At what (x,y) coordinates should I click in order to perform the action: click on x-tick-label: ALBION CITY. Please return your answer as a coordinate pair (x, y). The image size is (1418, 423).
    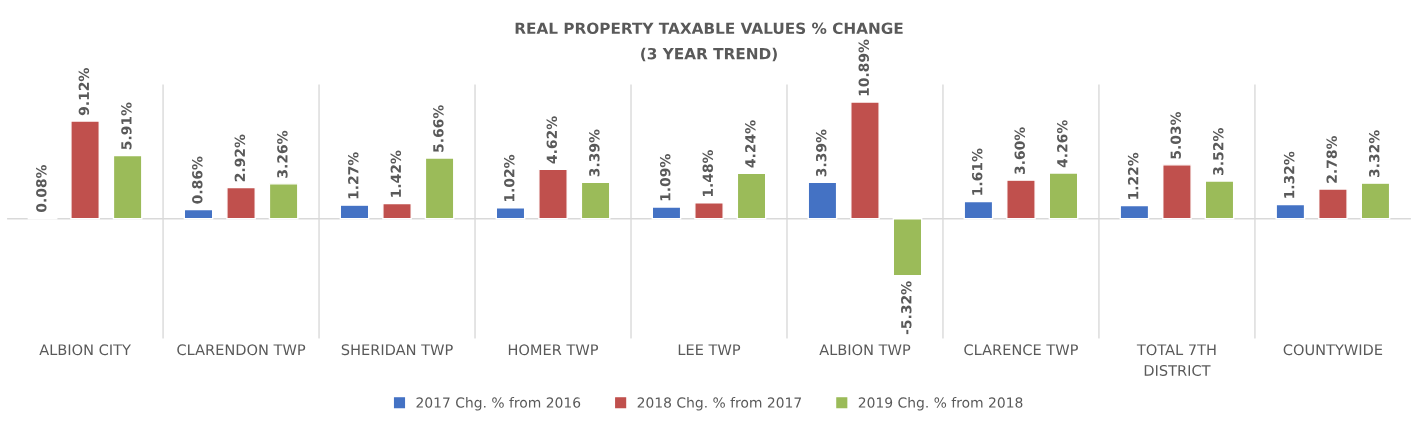
    Looking at the image, I should click on (85, 350).